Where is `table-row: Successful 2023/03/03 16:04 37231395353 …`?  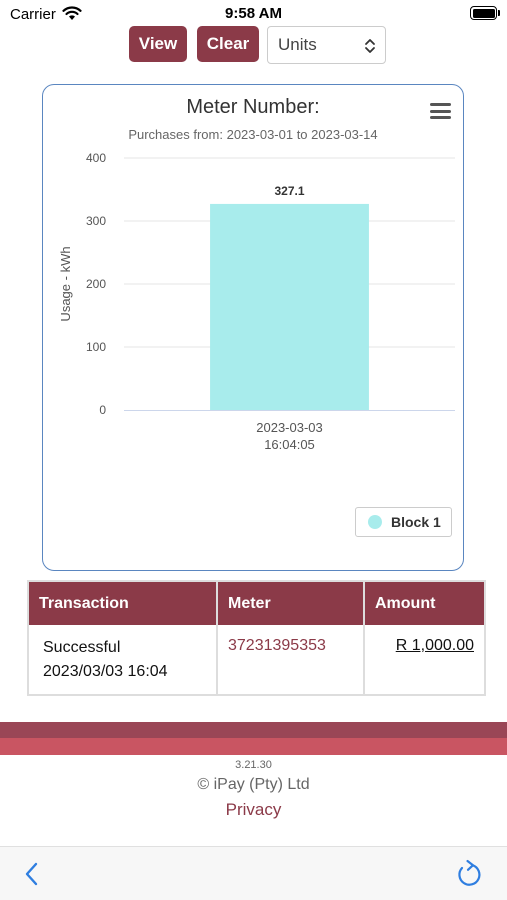 table-row: Successful 2023/03/03 16:04 37231395353 … is located at coordinates (257, 660).